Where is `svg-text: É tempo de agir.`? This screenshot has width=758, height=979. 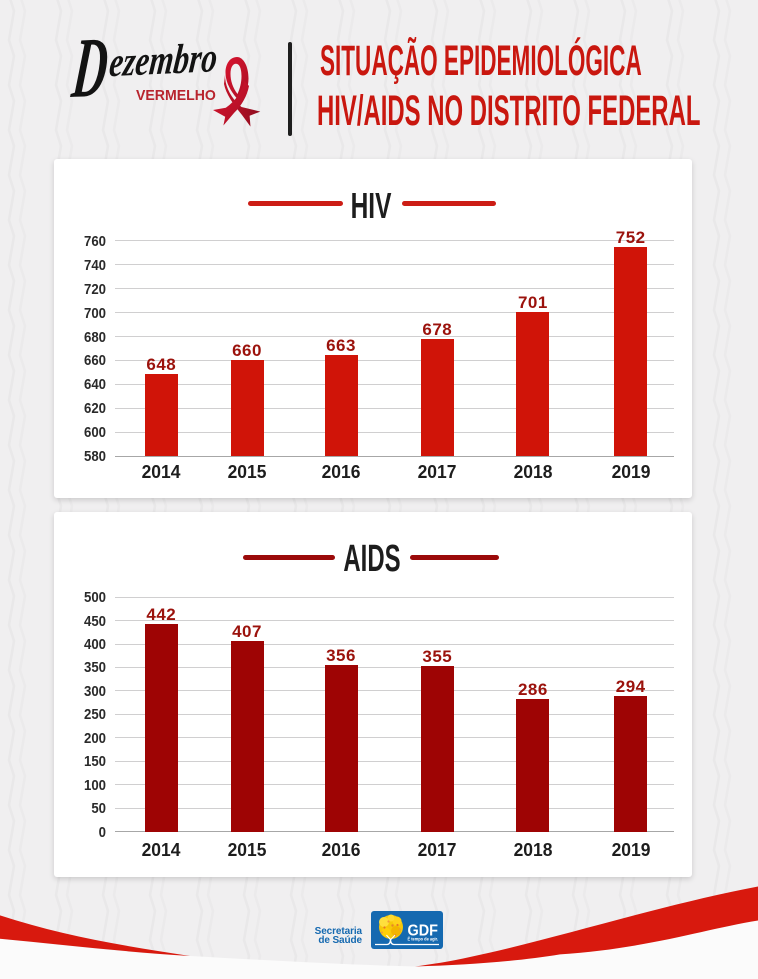 svg-text: É tempo de agir. is located at coordinates (423, 939).